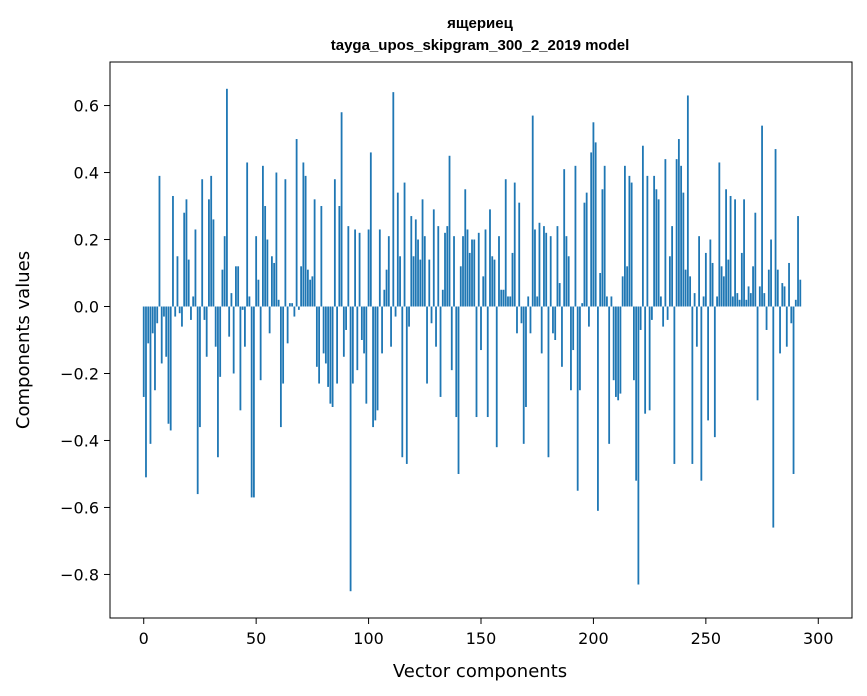  I want to click on y-tick-label: 0.4, so click(86, 173).